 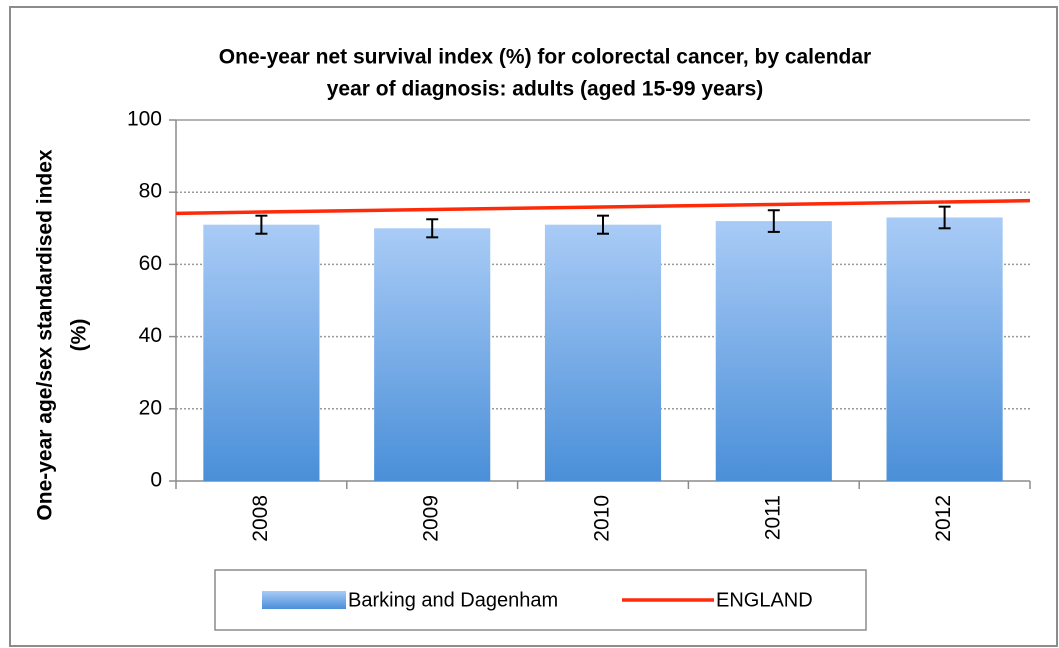 What do you see at coordinates (144, 119) in the screenshot?
I see `y-tick-label: 100` at bounding box center [144, 119].